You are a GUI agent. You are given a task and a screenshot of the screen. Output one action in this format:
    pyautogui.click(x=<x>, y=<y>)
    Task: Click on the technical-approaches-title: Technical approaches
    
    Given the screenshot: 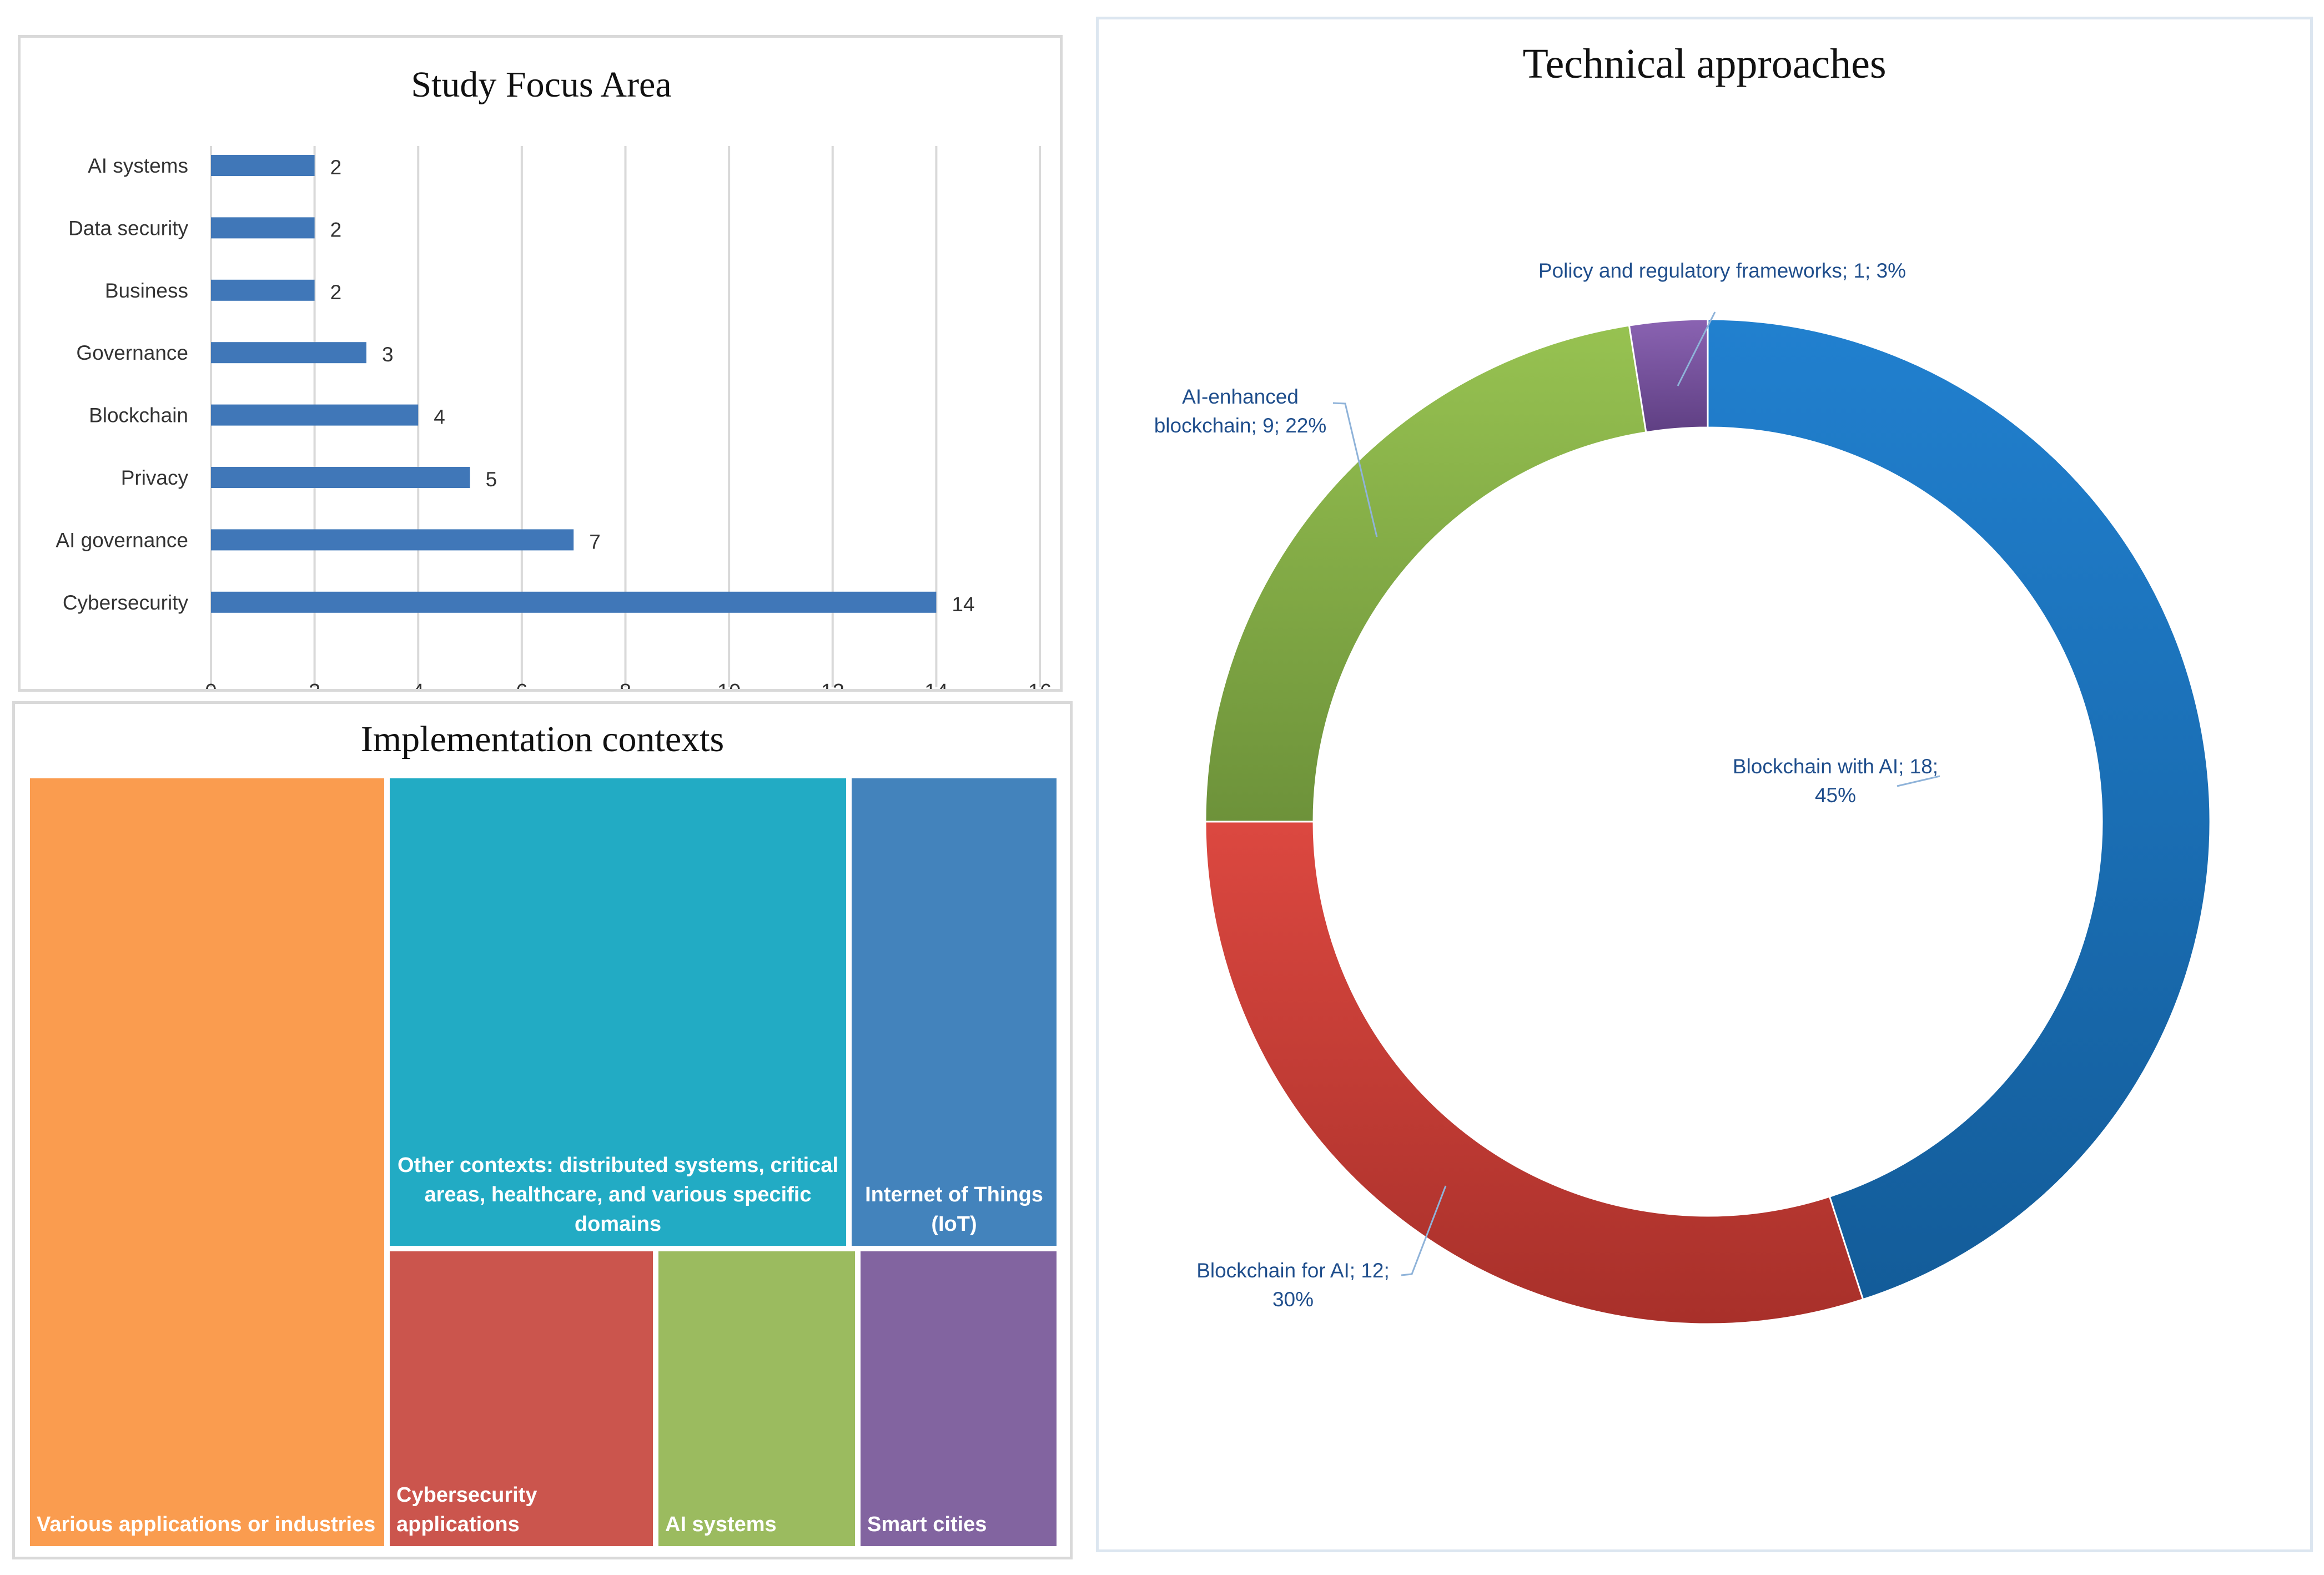 What is the action you would take?
    pyautogui.click(x=1704, y=64)
    